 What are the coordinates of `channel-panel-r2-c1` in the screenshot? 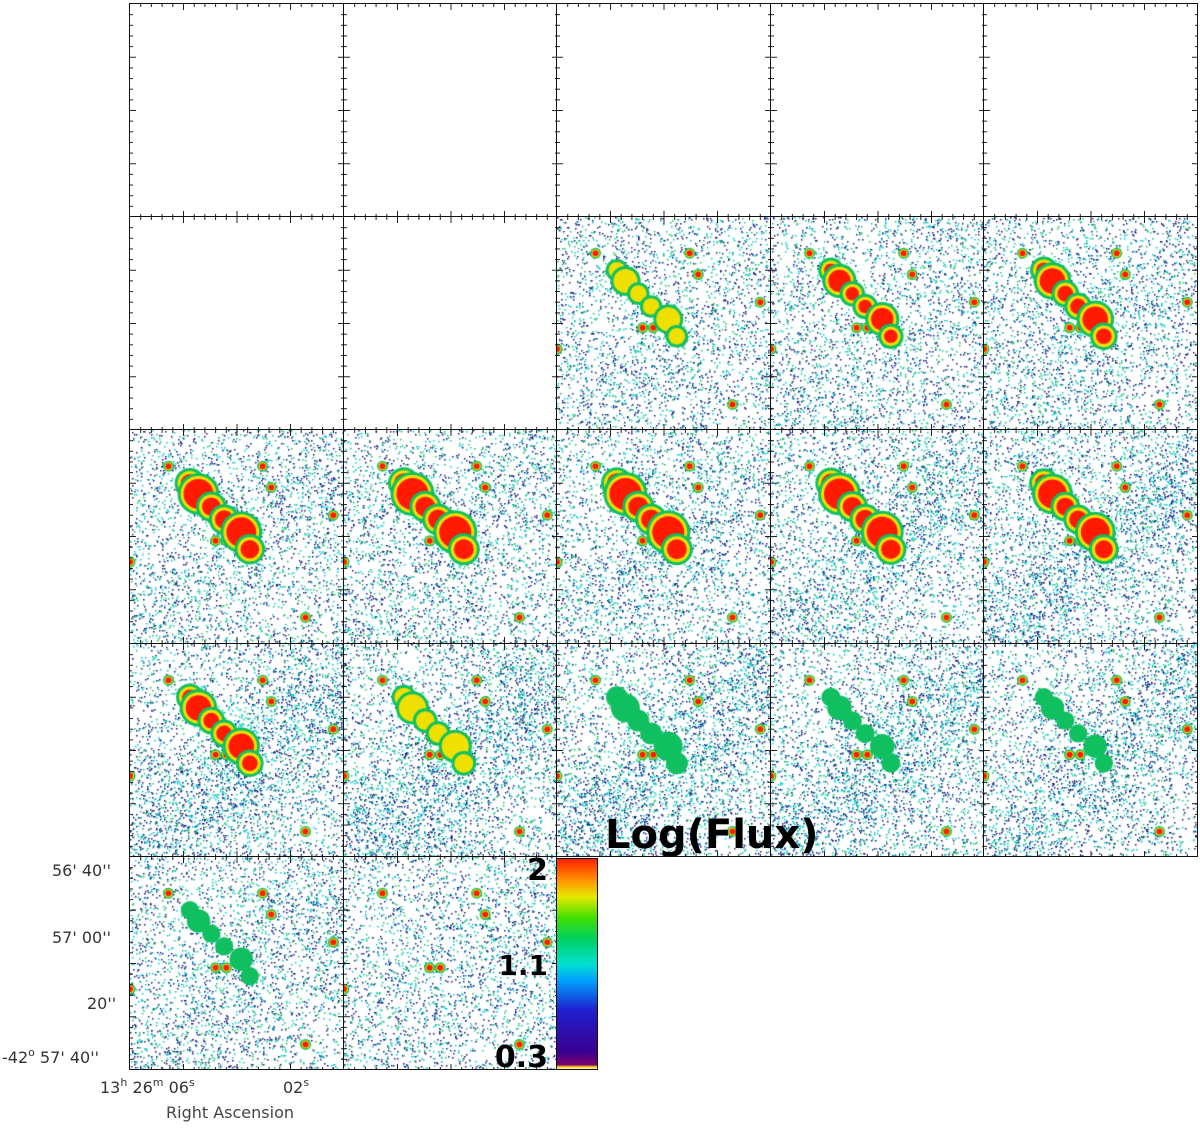 It's located at (450, 536).